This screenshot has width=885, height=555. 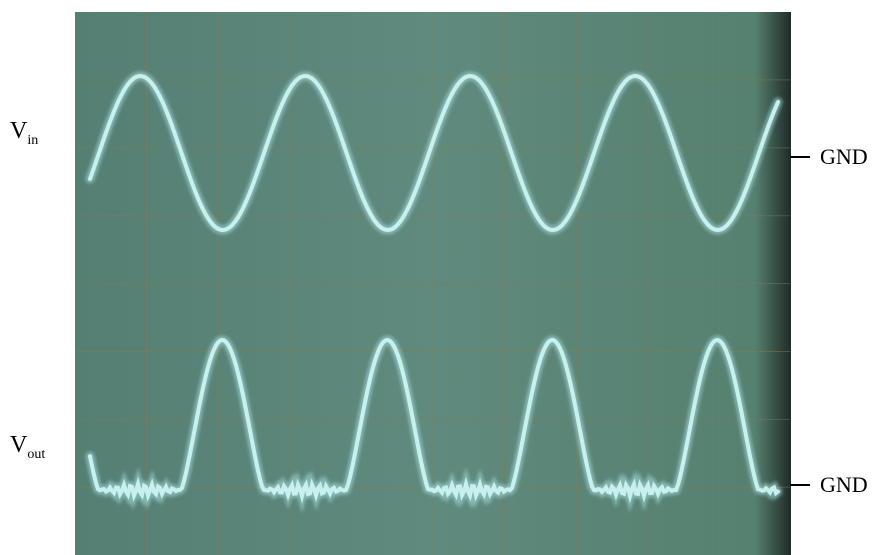 I want to click on vin-label: Vin, so click(x=24, y=133).